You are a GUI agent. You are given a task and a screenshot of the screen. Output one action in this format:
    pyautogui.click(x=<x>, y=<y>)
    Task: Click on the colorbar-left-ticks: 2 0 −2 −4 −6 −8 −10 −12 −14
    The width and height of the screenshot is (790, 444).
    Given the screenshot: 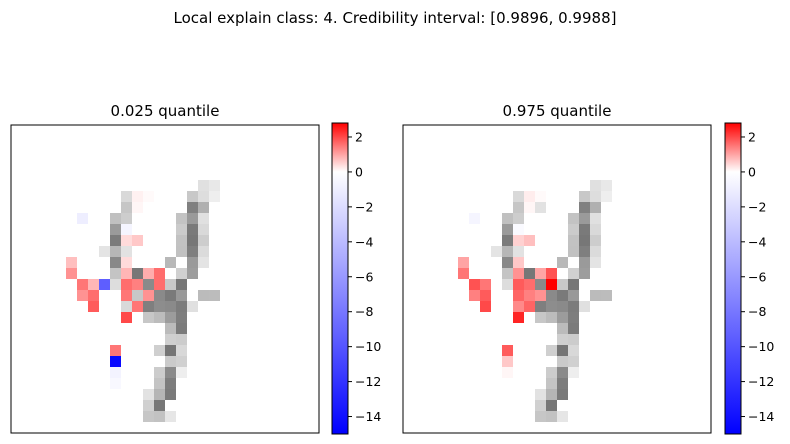 What is the action you would take?
    pyautogui.click(x=364, y=276)
    